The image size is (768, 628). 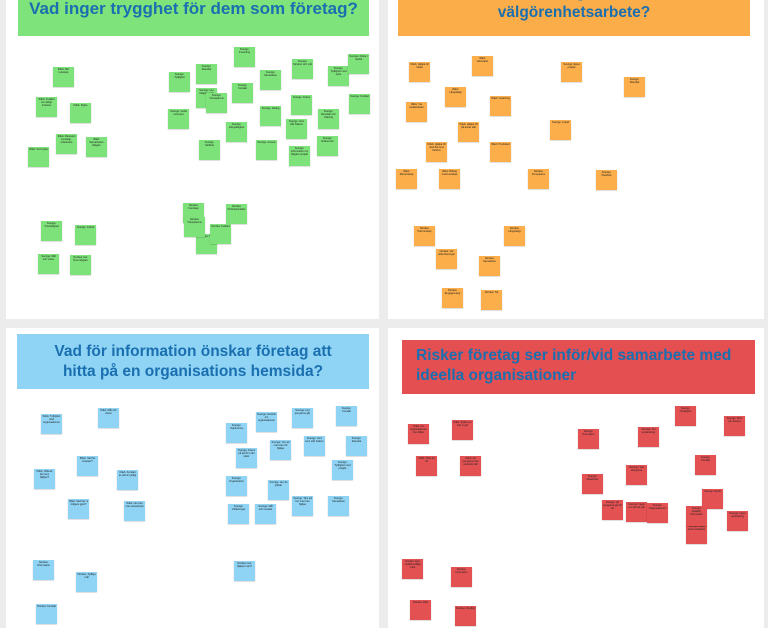 What do you see at coordinates (500, 152) in the screenshot?
I see `sticky-note: IKEA: Produkter` at bounding box center [500, 152].